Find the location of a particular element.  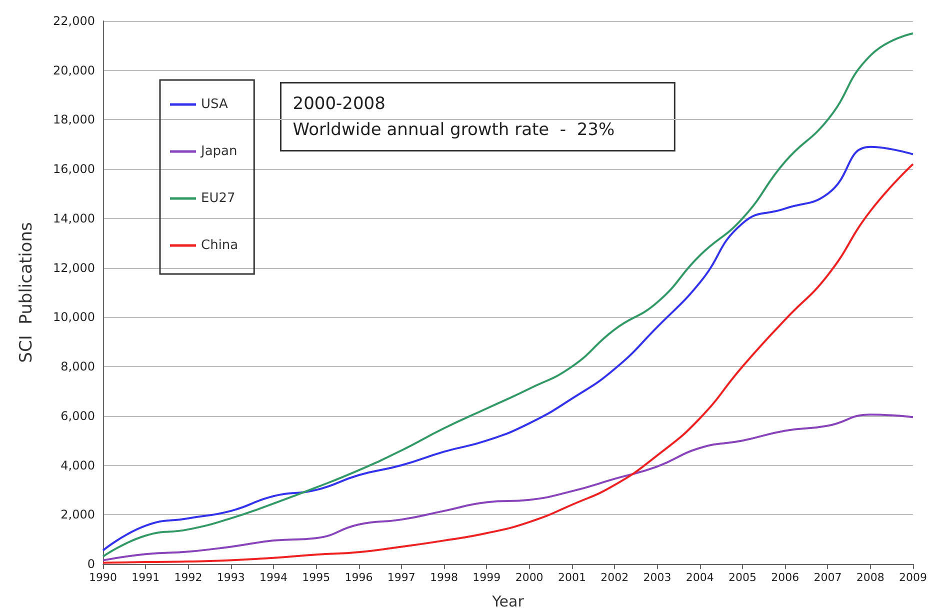

y-tick-label: 10,000 is located at coordinates (74, 317).